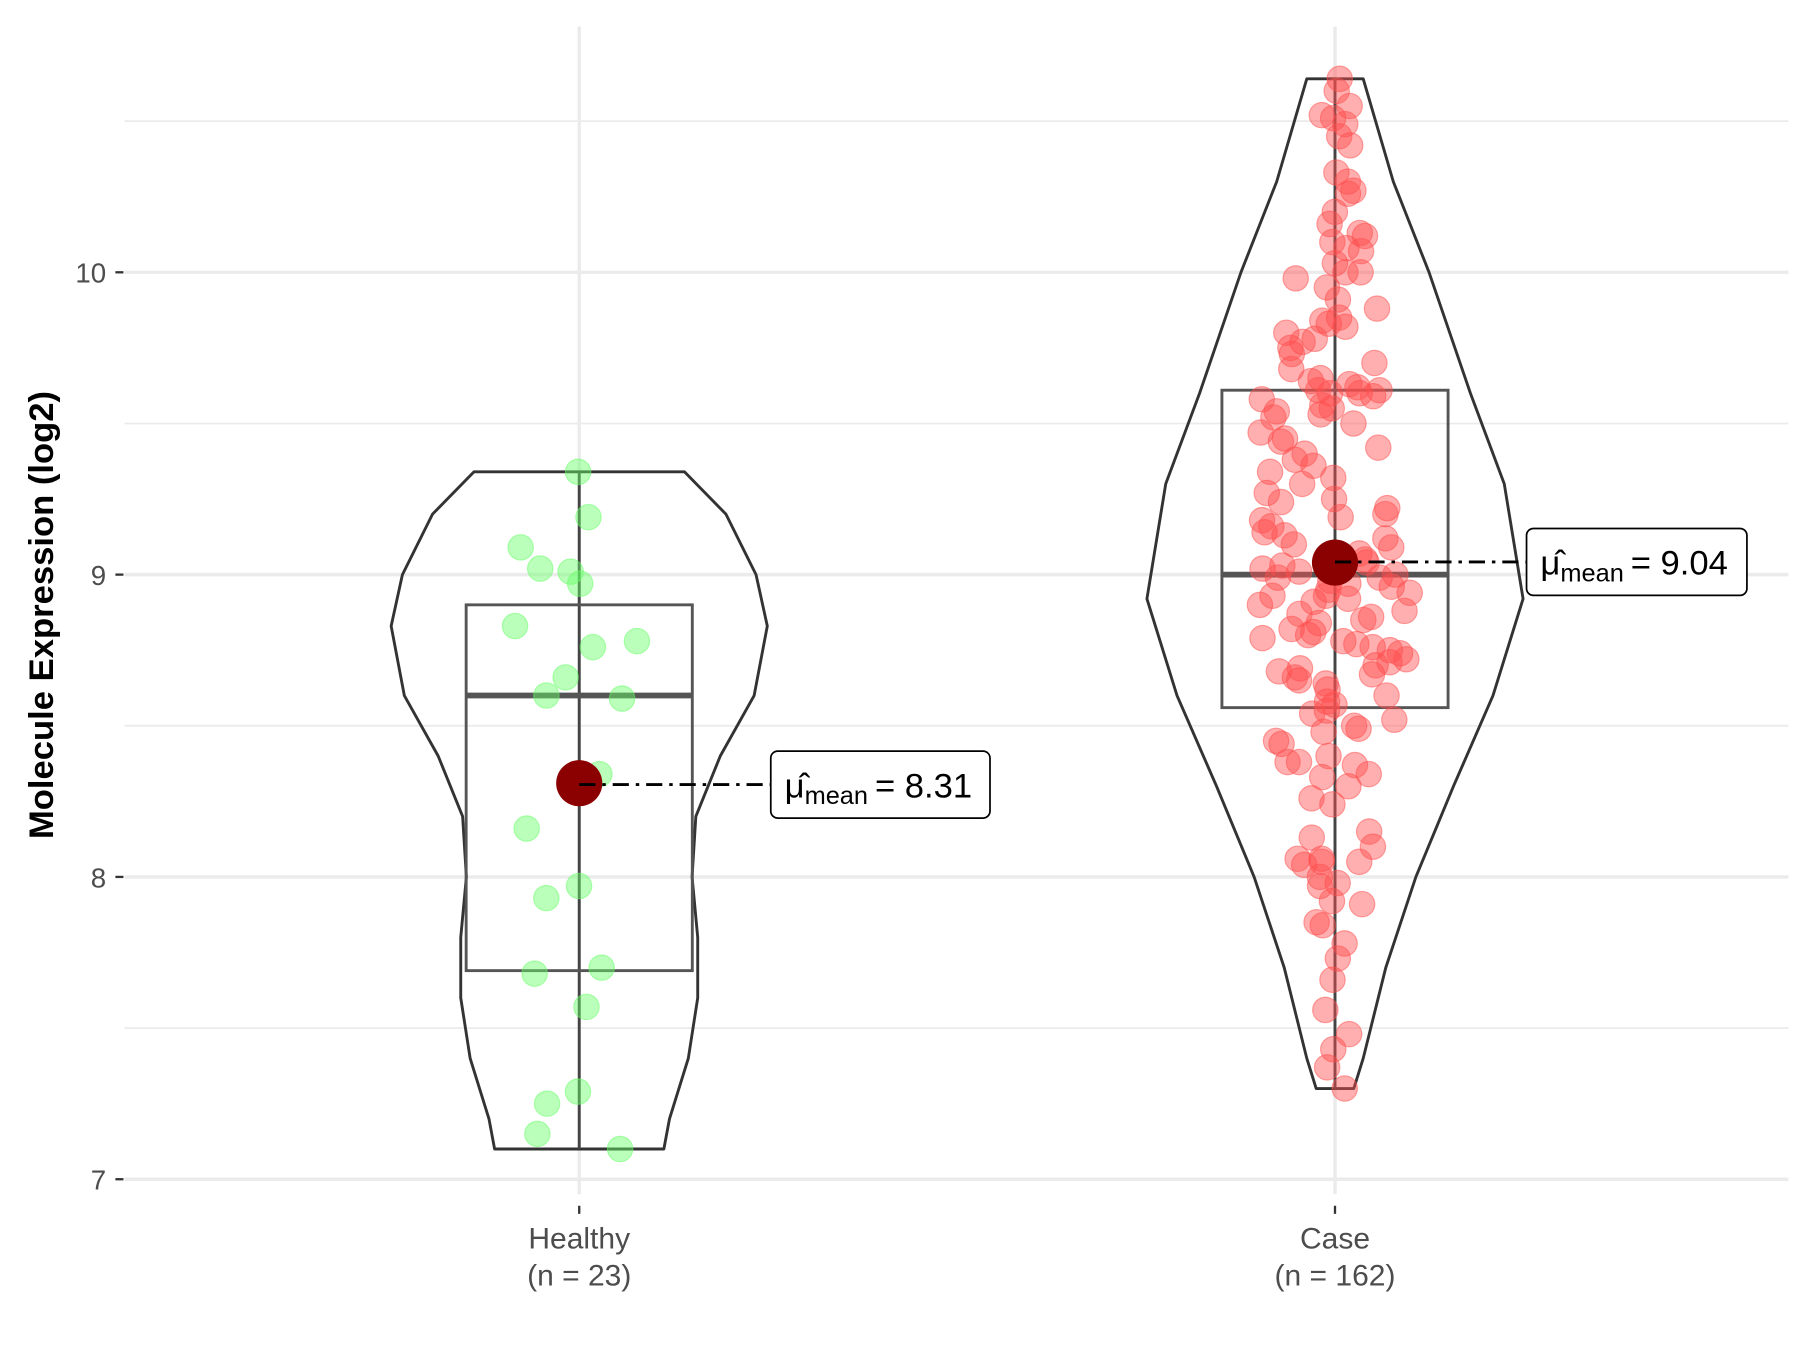 The width and height of the screenshot is (1800, 1350). Describe the element at coordinates (1679, 564) in the screenshot. I see `mean-value: = 9.04` at that location.